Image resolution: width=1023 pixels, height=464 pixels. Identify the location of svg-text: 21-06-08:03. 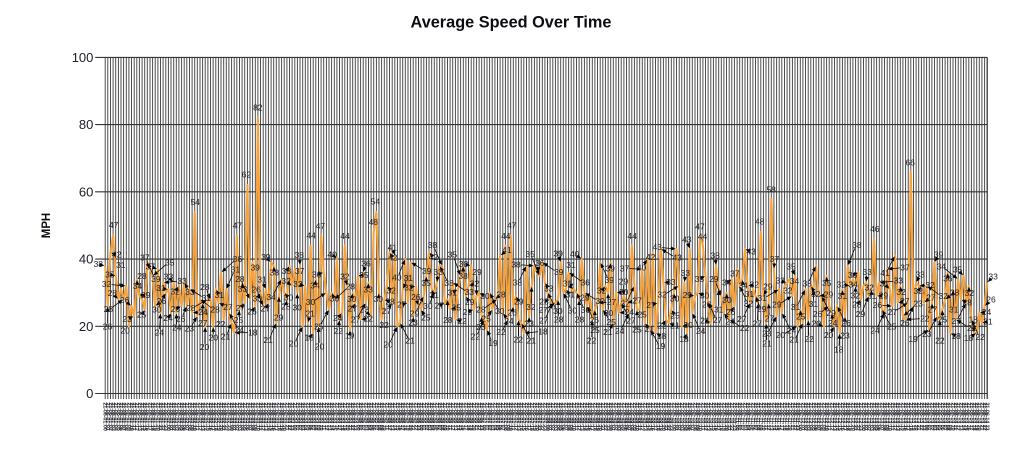
(555, 416).